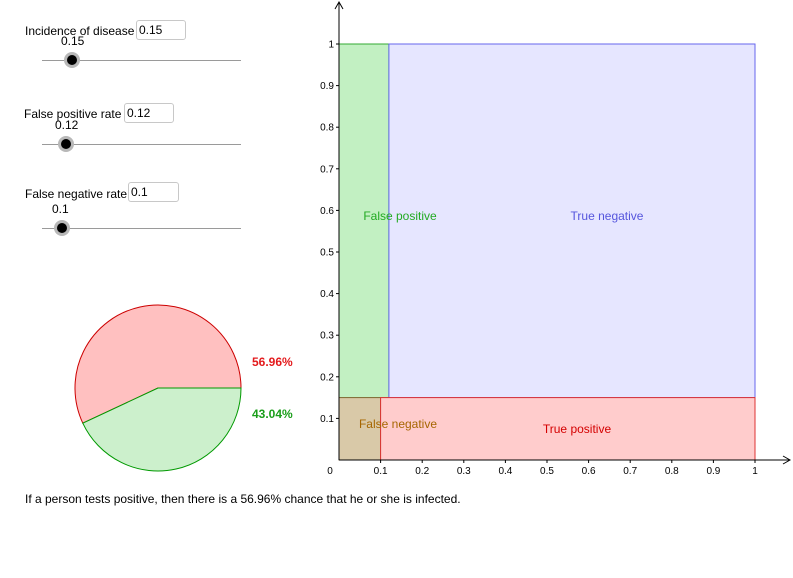  Describe the element at coordinates (607, 216) in the screenshot. I see `region-label-true-negative: True negative` at that location.